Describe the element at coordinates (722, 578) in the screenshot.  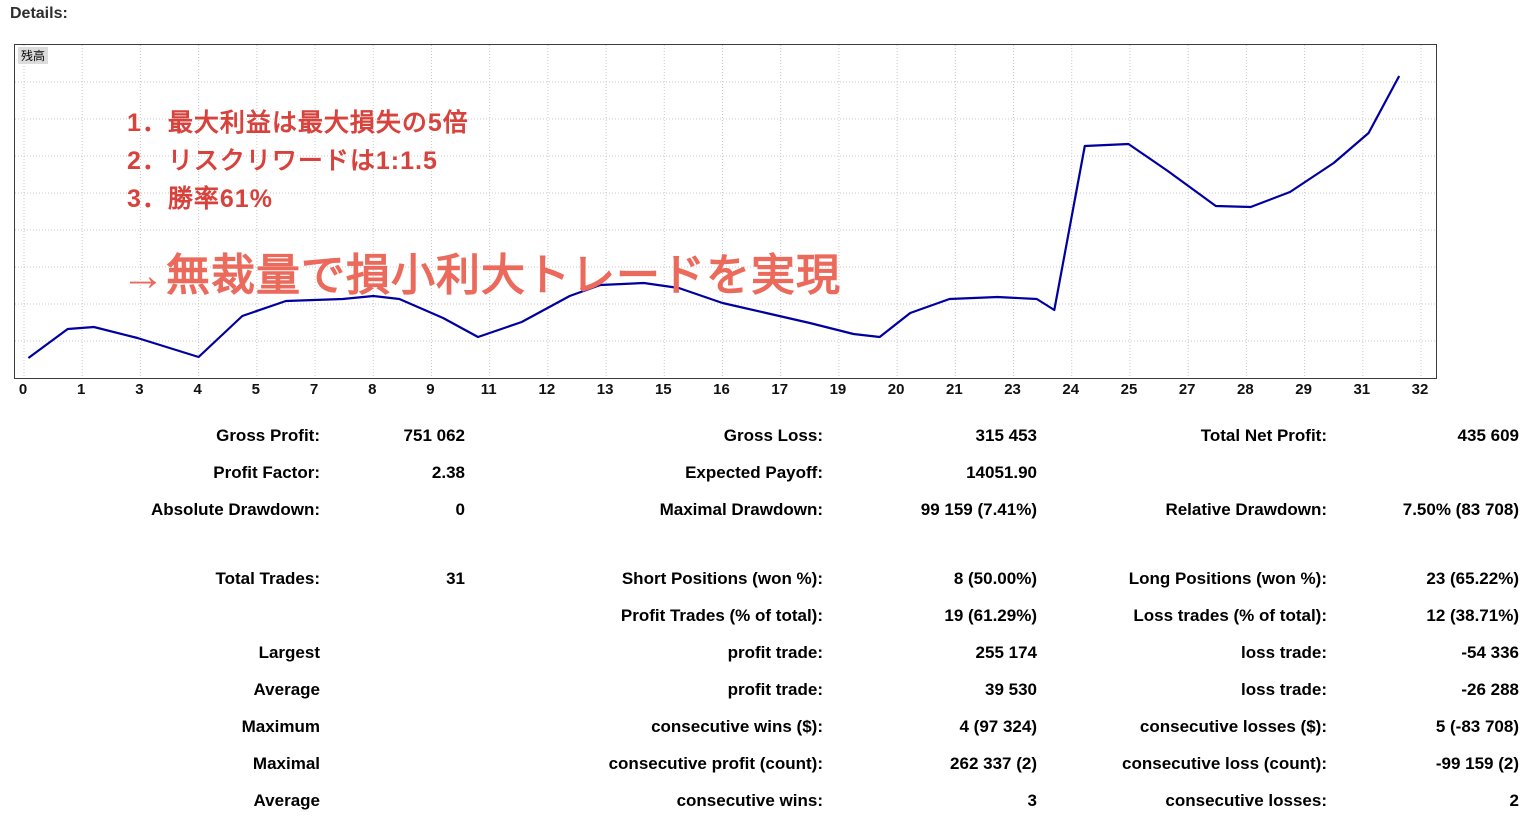
I see `stat-label-col2: Short Positions (won %):` at that location.